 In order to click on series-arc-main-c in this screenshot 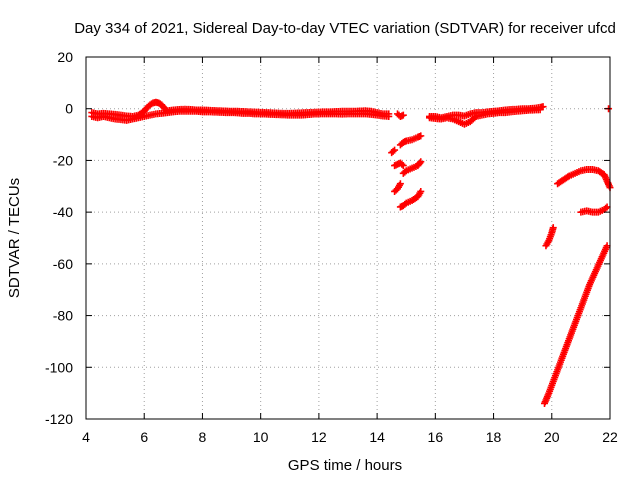, I will do `click(400, 115)`.